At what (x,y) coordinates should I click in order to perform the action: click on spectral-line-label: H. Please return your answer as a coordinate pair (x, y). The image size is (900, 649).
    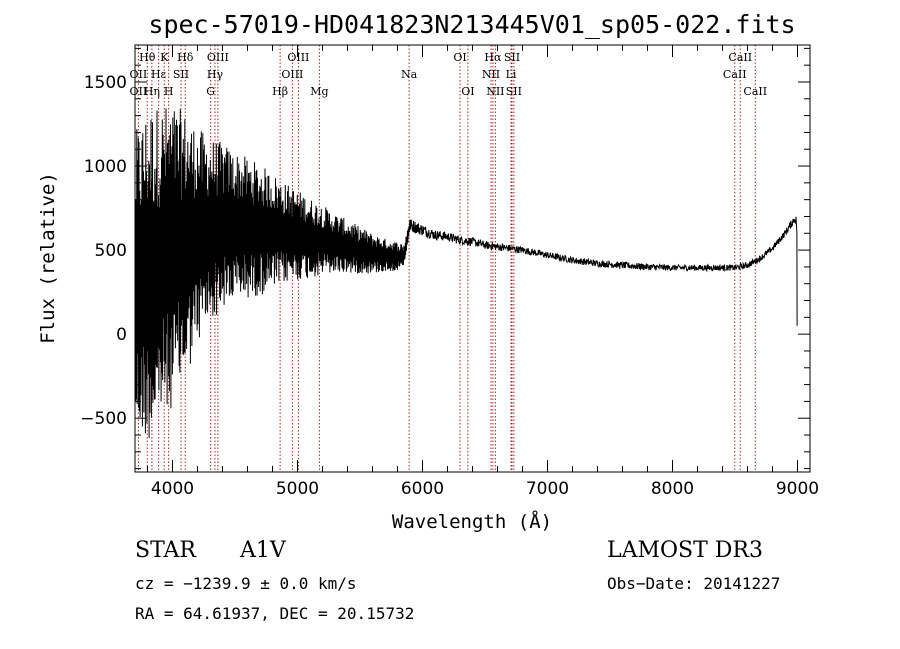
    Looking at the image, I should click on (169, 91).